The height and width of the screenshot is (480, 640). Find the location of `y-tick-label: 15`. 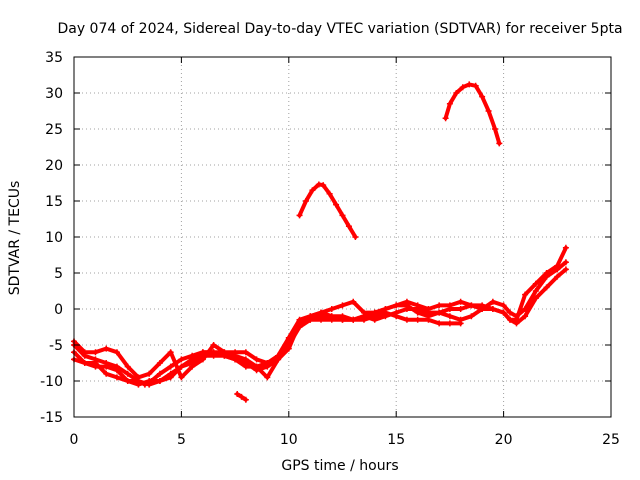

y-tick-label: 15 is located at coordinates (54, 202).